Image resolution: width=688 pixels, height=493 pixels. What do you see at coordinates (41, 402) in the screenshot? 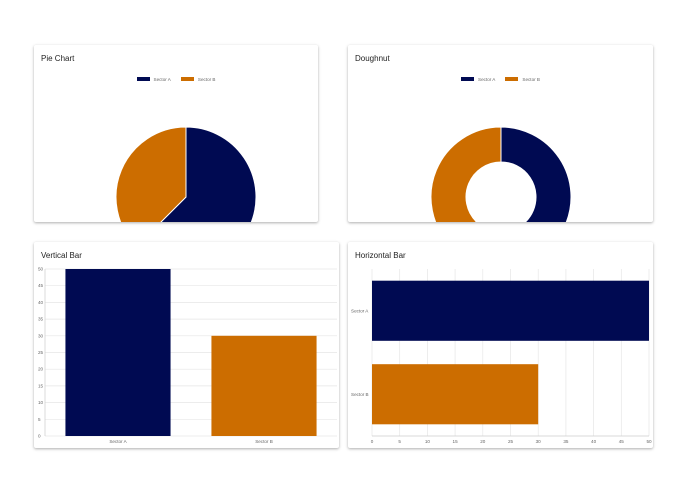
I see `y-tick-label: 10` at bounding box center [41, 402].